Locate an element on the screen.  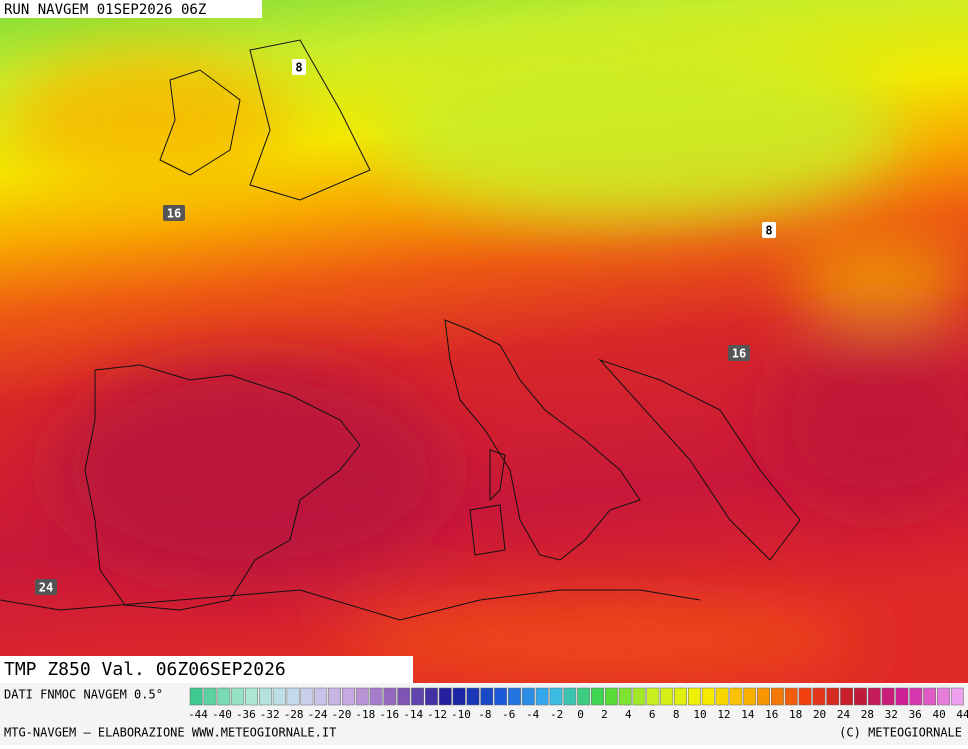
colorbar-label: -44 is located at coordinates (198, 714).